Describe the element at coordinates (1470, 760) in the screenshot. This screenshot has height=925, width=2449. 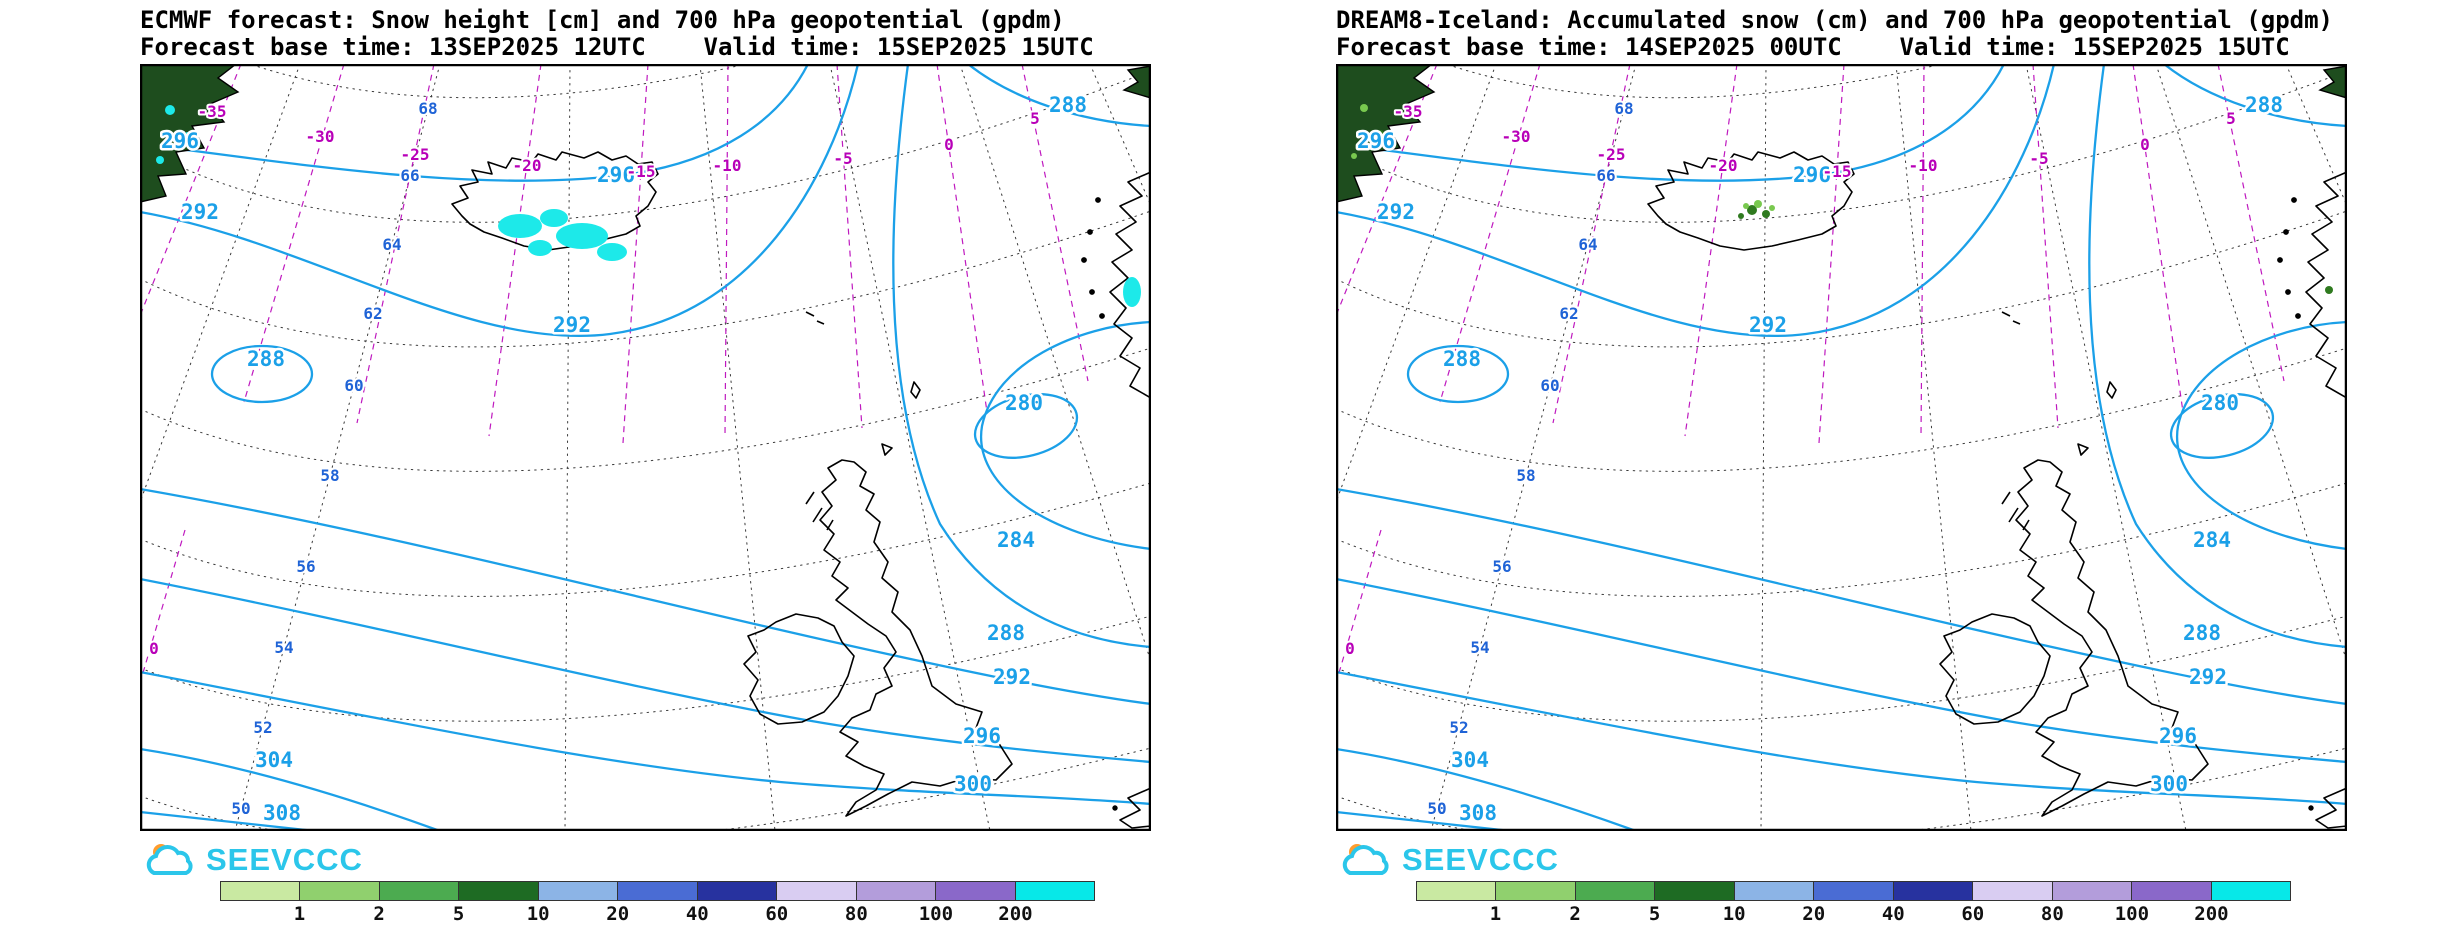
I see `contour-label: 304` at that location.